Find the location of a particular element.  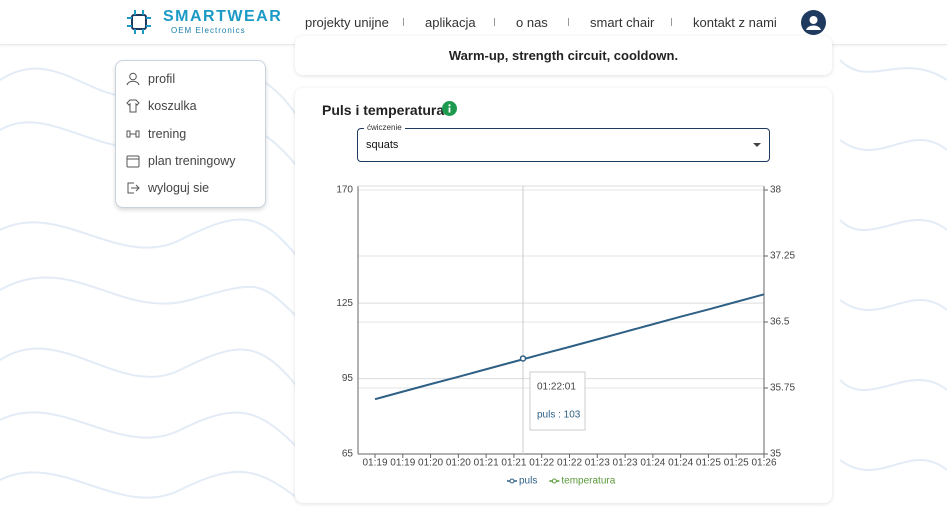

summary-card: Warm-up, strength circuit, cooldown. is located at coordinates (563, 55).